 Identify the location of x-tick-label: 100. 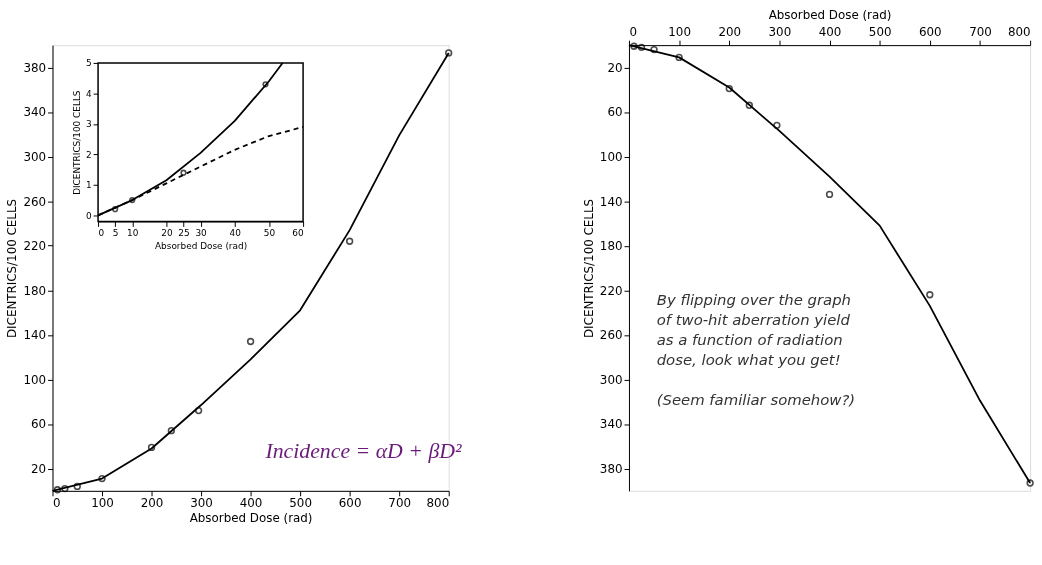
(679, 31).